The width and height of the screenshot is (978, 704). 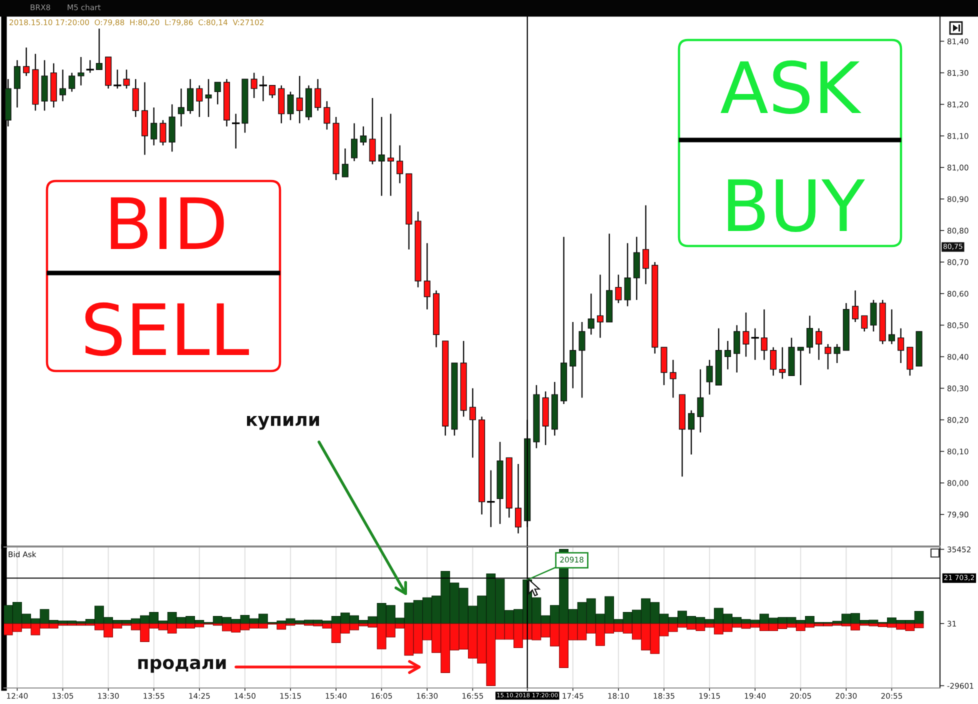 What do you see at coordinates (167, 223) in the screenshot?
I see `annotation: BID` at bounding box center [167, 223].